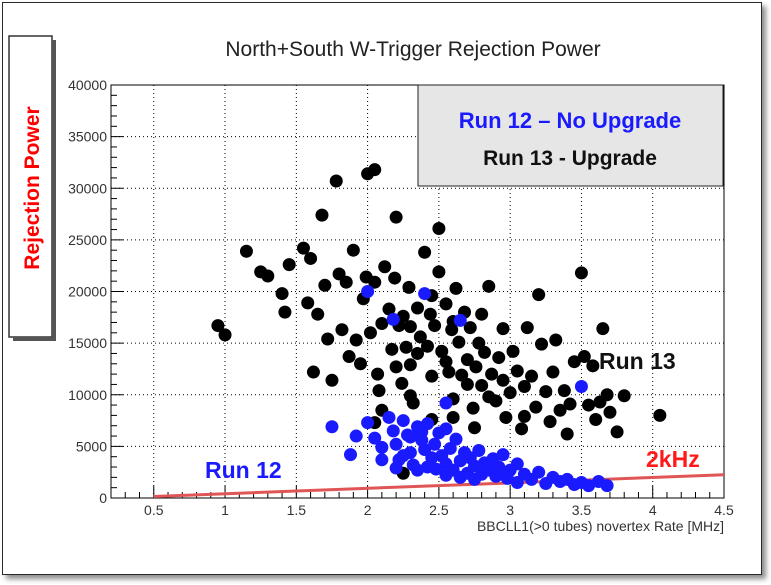 The image size is (771, 585). What do you see at coordinates (154, 510) in the screenshot?
I see `x-tick-label: 0.5` at bounding box center [154, 510].